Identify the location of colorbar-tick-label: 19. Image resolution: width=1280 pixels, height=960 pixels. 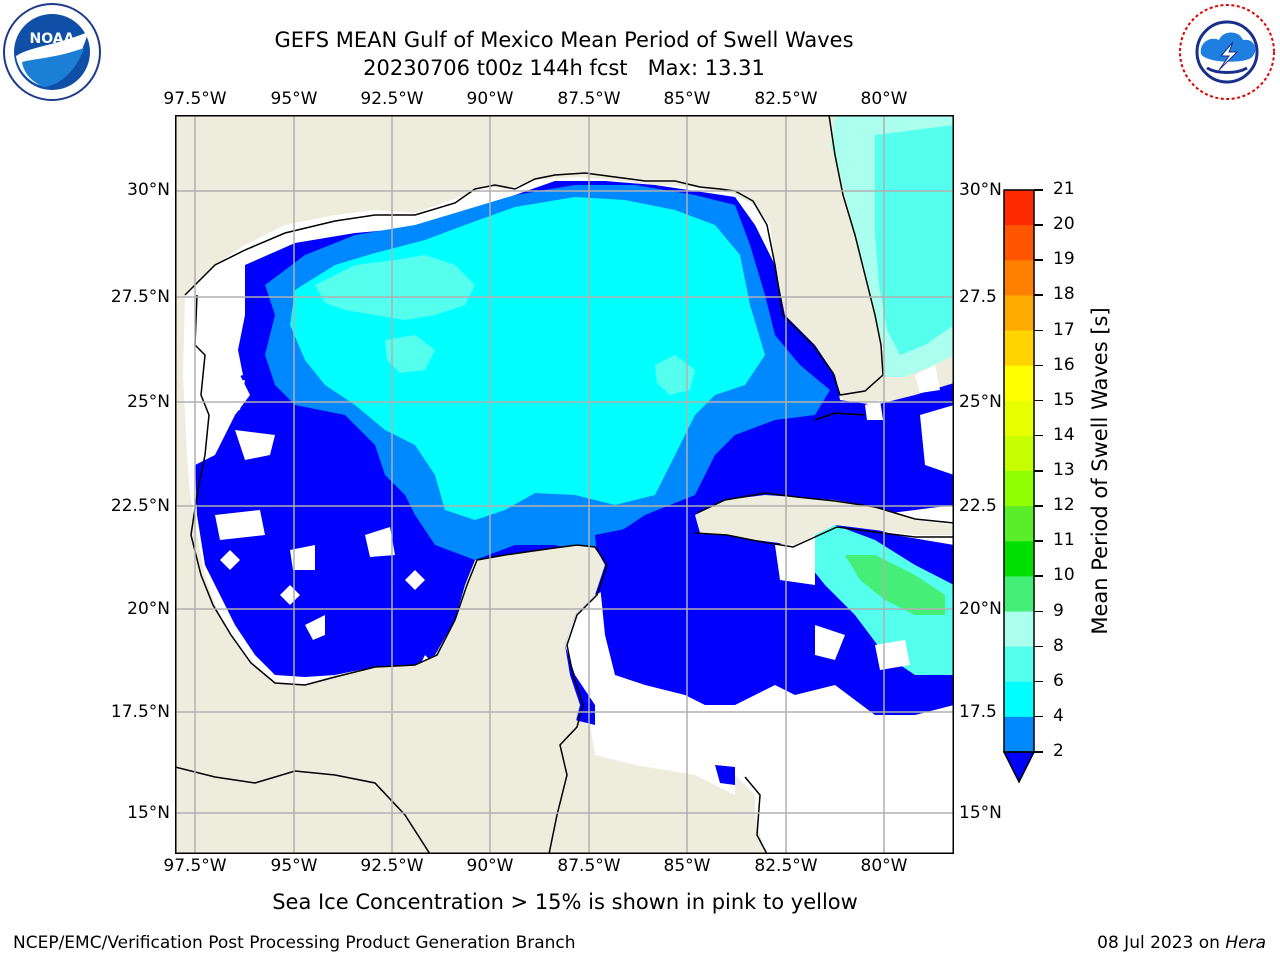
(1064, 259).